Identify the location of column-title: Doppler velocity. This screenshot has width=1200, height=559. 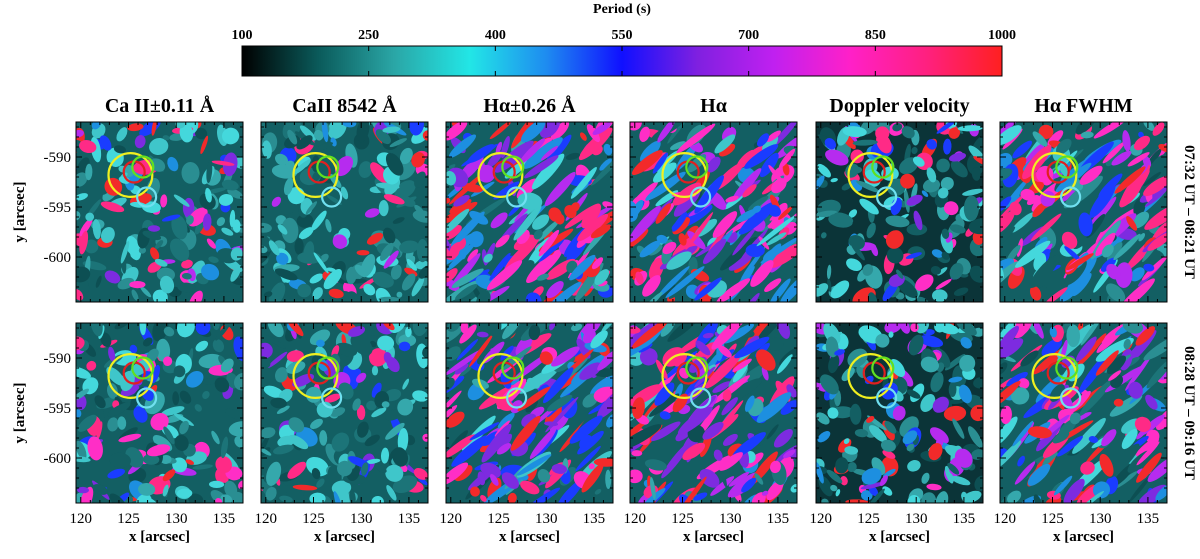
(899, 106).